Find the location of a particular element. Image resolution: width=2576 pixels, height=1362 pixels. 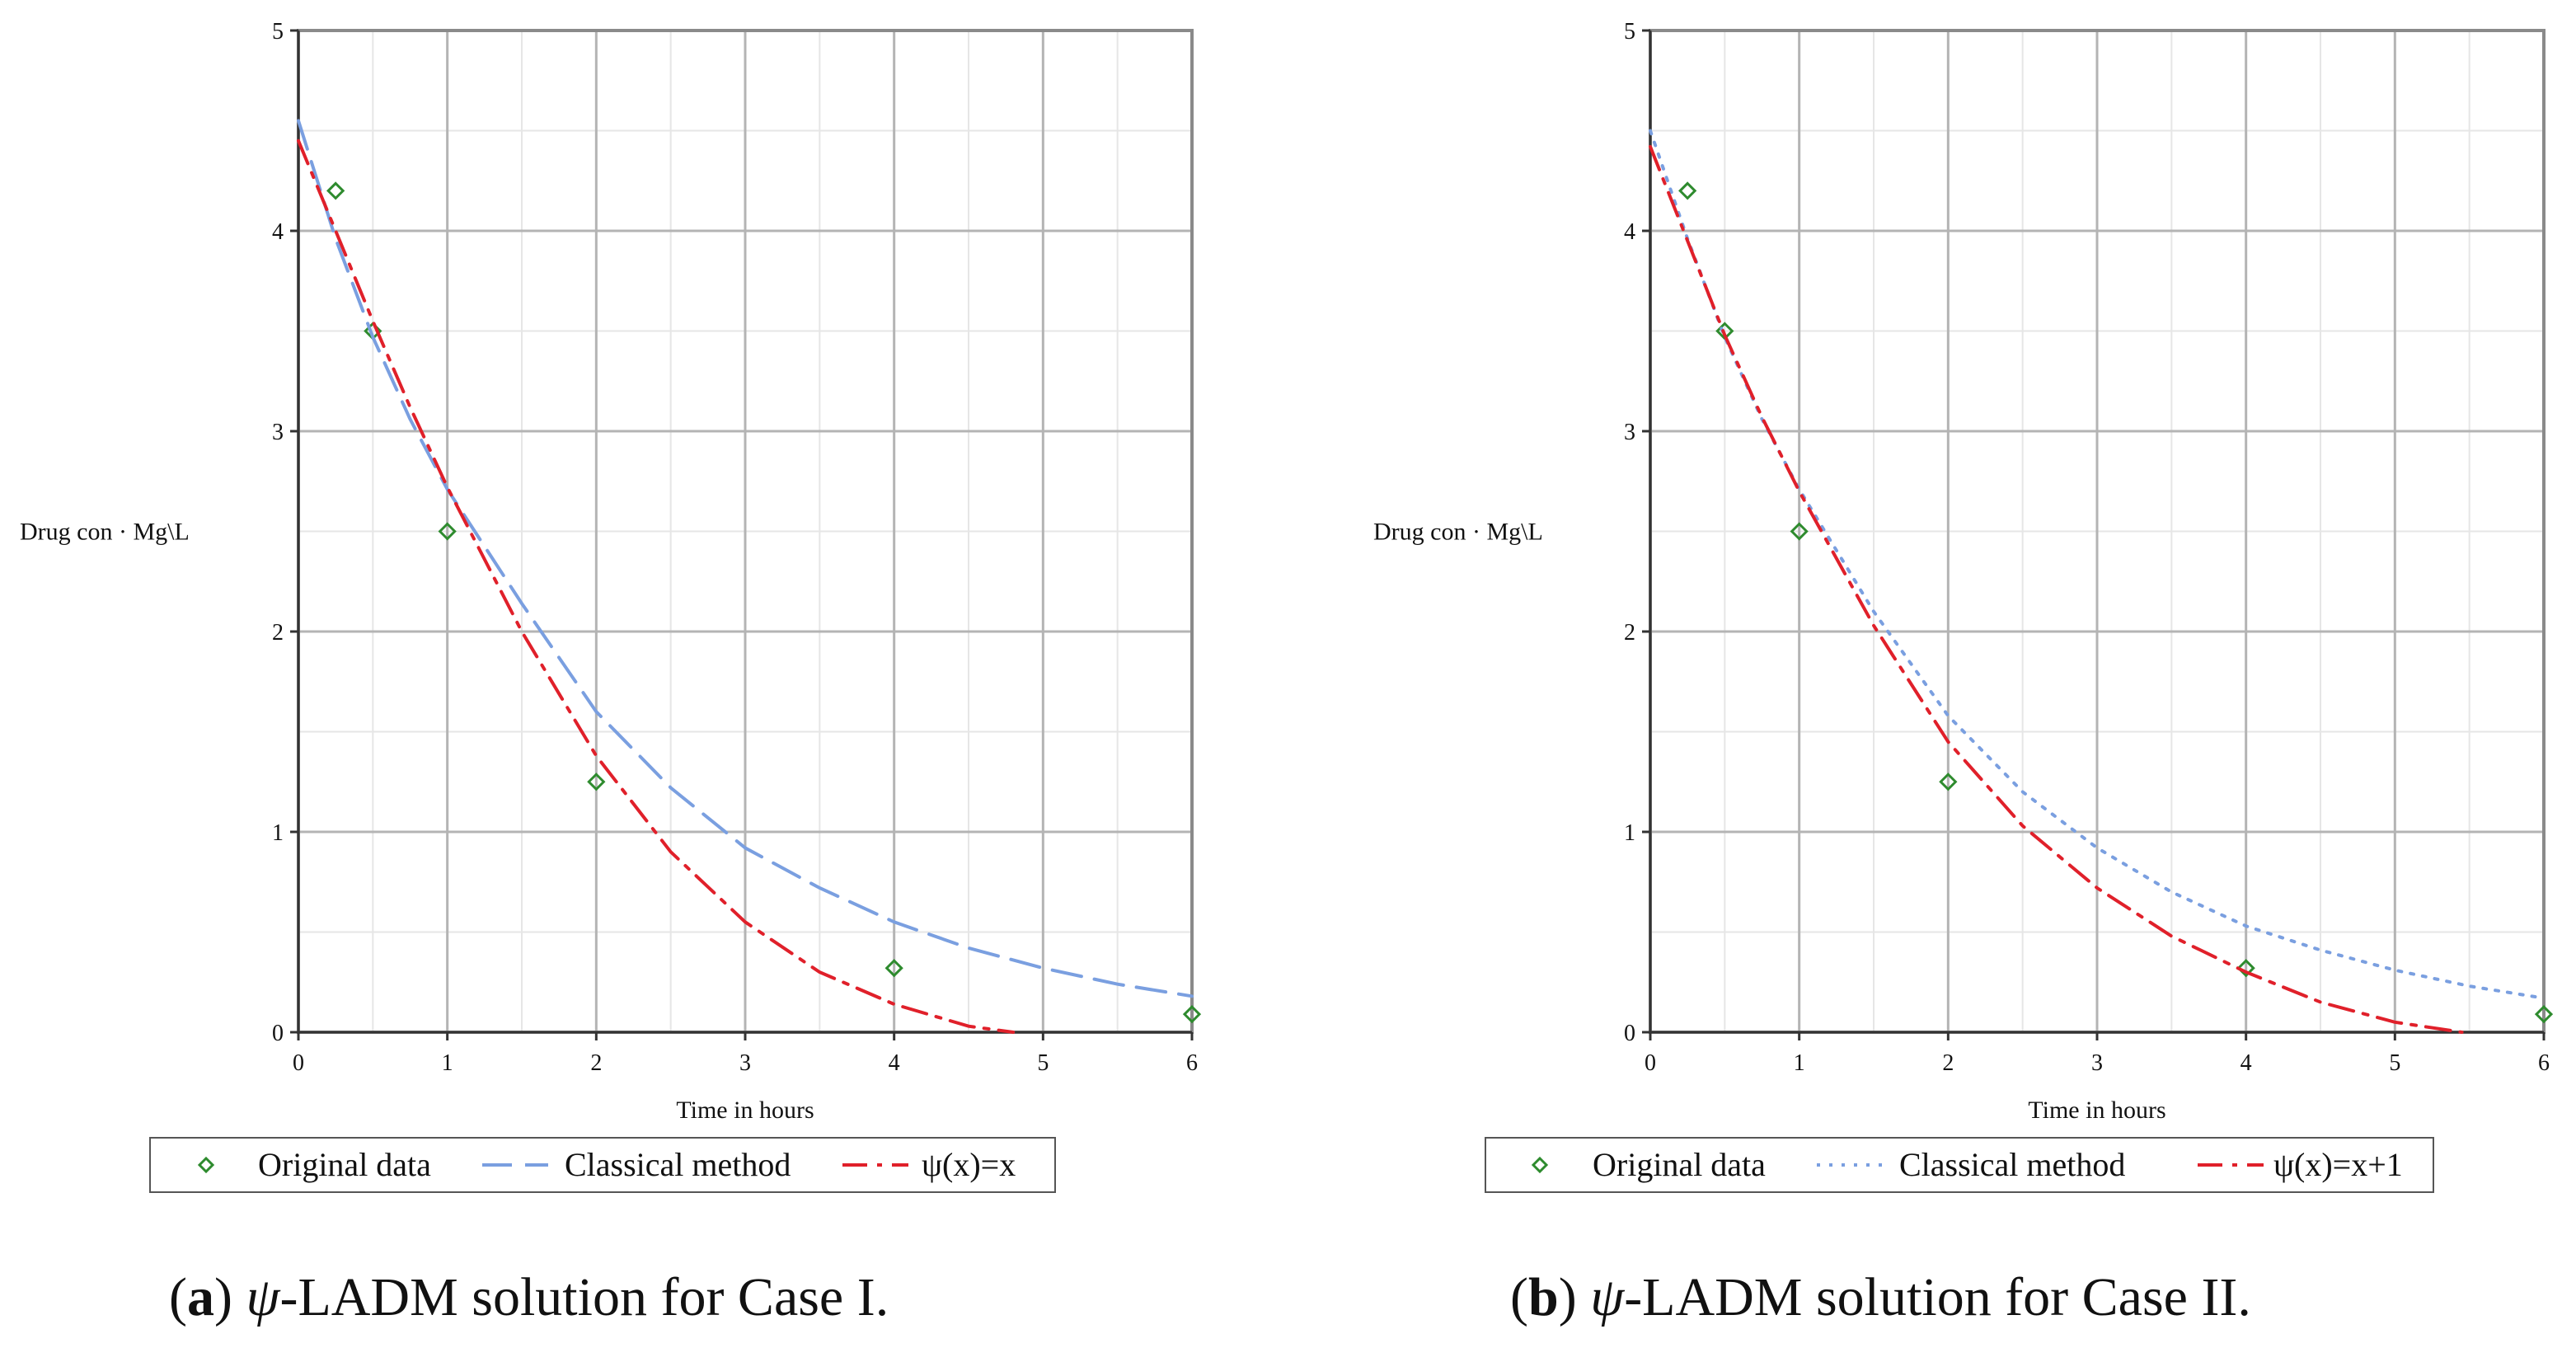

figure-caption: (a) ψ-LADM solution for Case I. is located at coordinates (529, 1297).